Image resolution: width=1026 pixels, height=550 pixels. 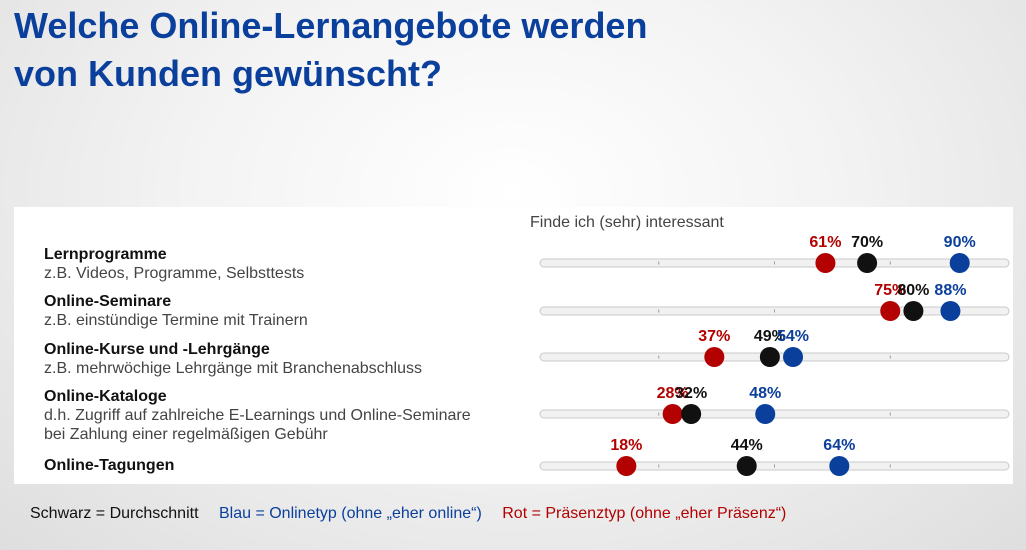 I want to click on legend-online-type: Blau = Onlinetyp (ohne „eher online“), so click(x=350, y=513).